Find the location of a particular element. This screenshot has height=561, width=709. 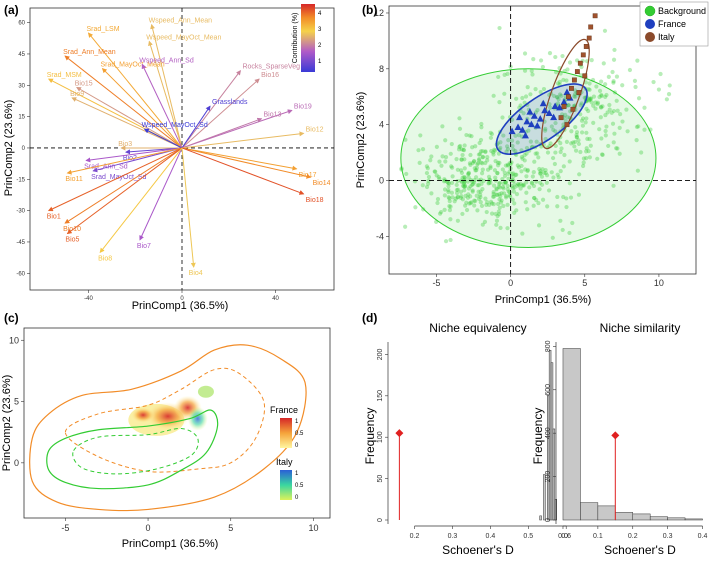

vector-bio5 is located at coordinates (124, 191).